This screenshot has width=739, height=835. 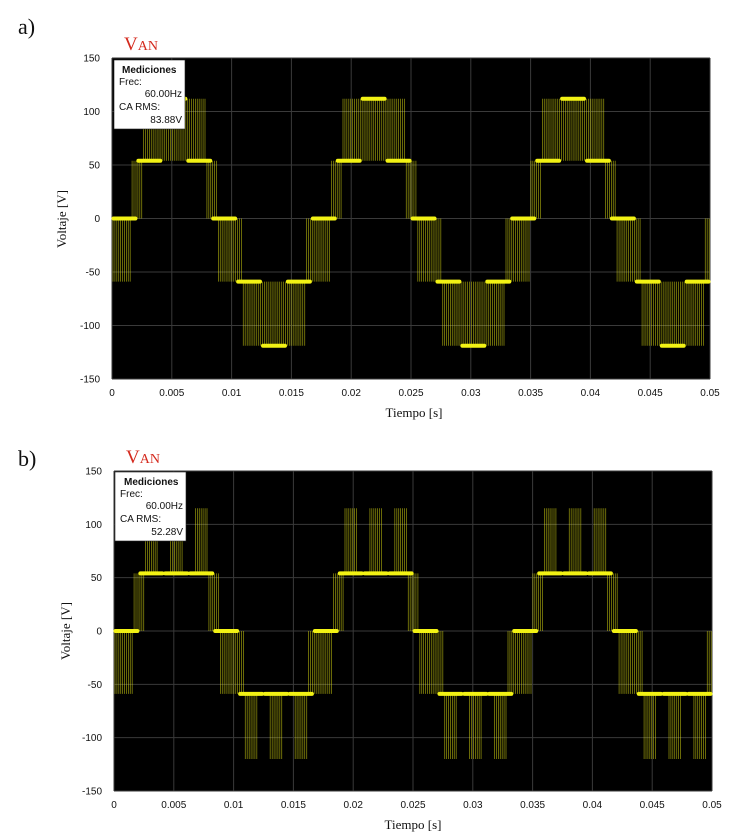 What do you see at coordinates (92, 792) in the screenshot?
I see `panel-b-y-tick-label: -150` at bounding box center [92, 792].